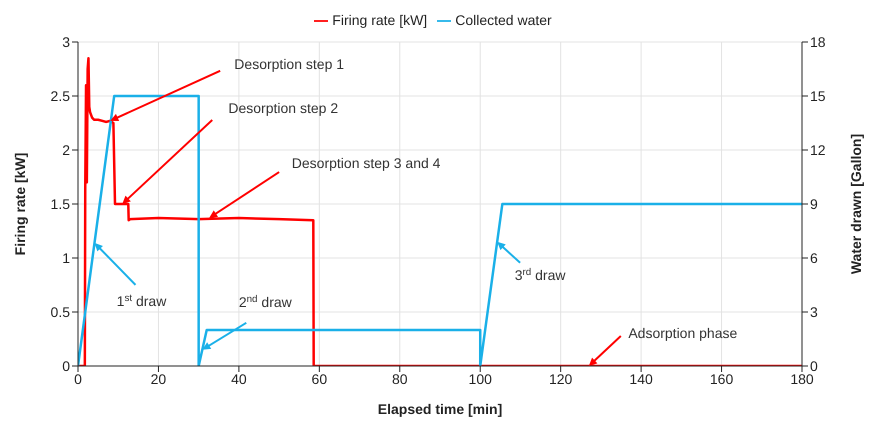  I want to click on y-axis-title: Firing rate [kW], so click(20, 204).